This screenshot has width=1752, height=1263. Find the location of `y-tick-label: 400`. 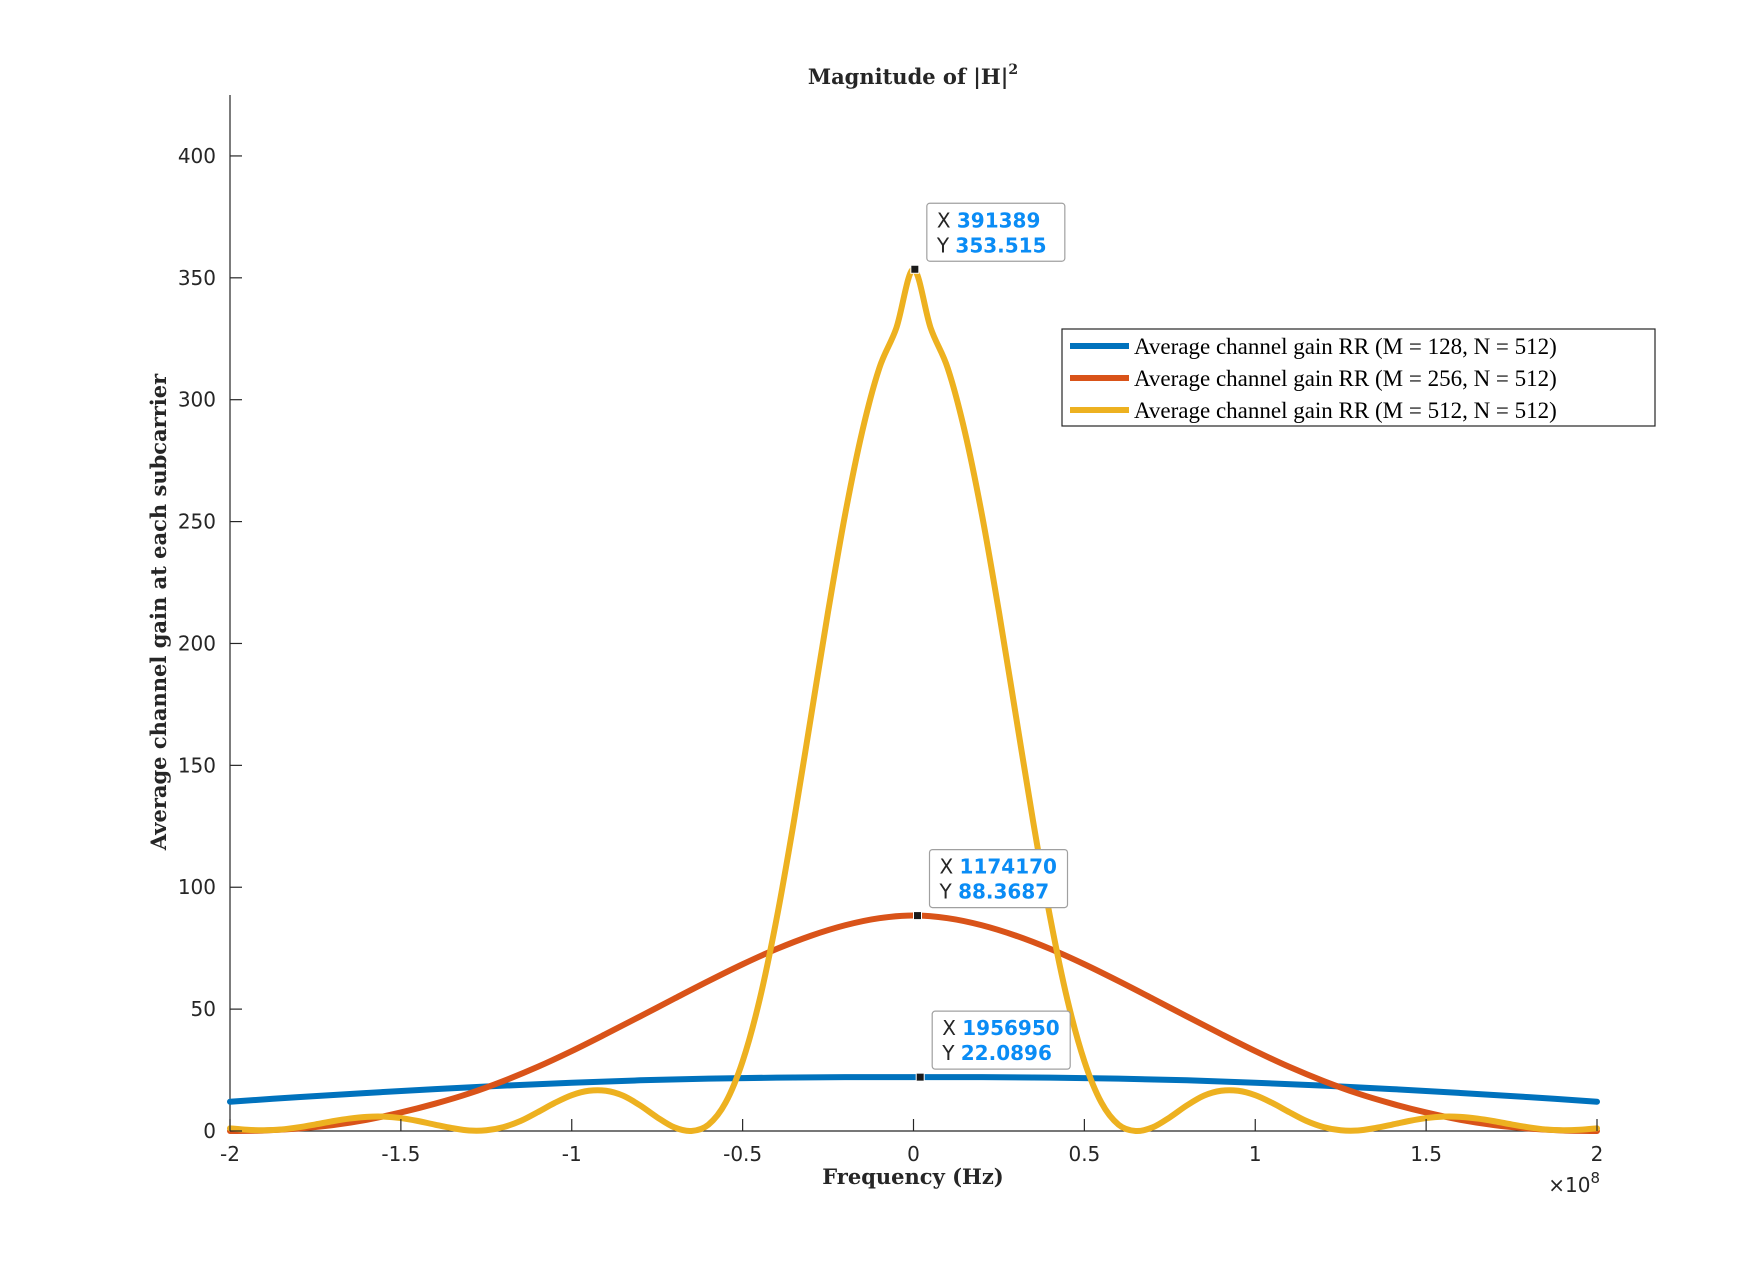

y-tick-label: 400 is located at coordinates (197, 156).